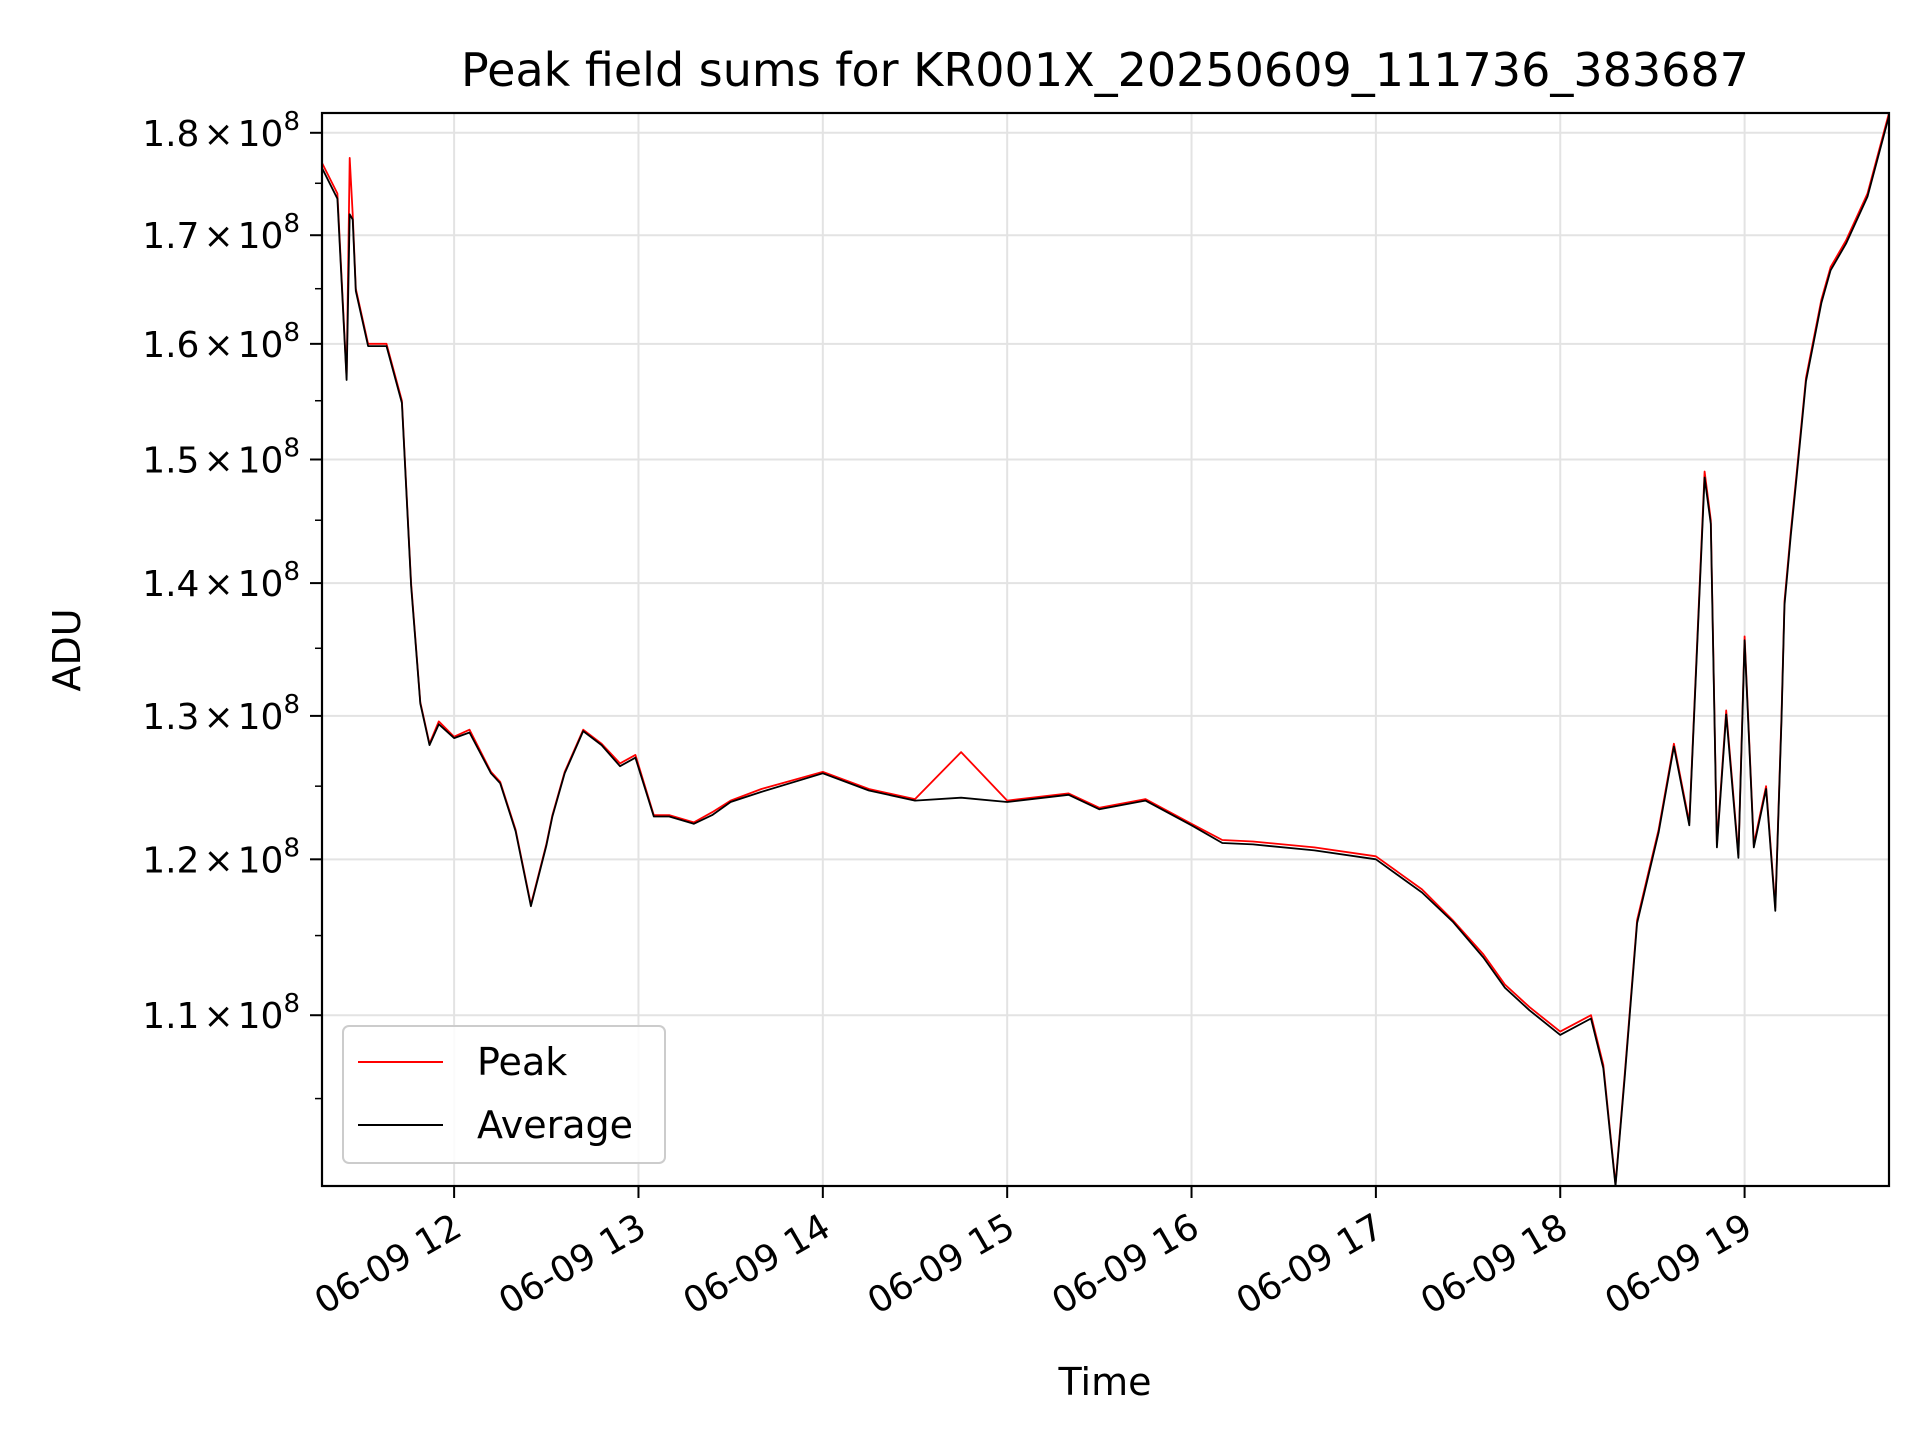 This screenshot has height=1440, width=1920. I want to click on y-tick-mantissa: 1.5, so click(170, 460).